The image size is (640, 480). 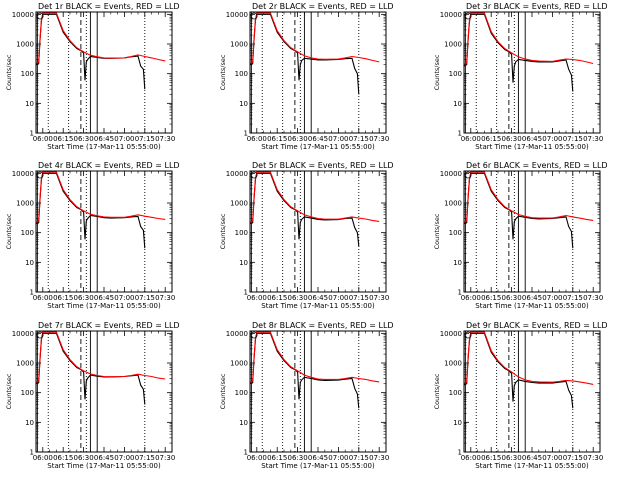 What do you see at coordinates (323, 325) in the screenshot?
I see `chart-title: Det 8r BLACK = Events, RED = LLD` at bounding box center [323, 325].